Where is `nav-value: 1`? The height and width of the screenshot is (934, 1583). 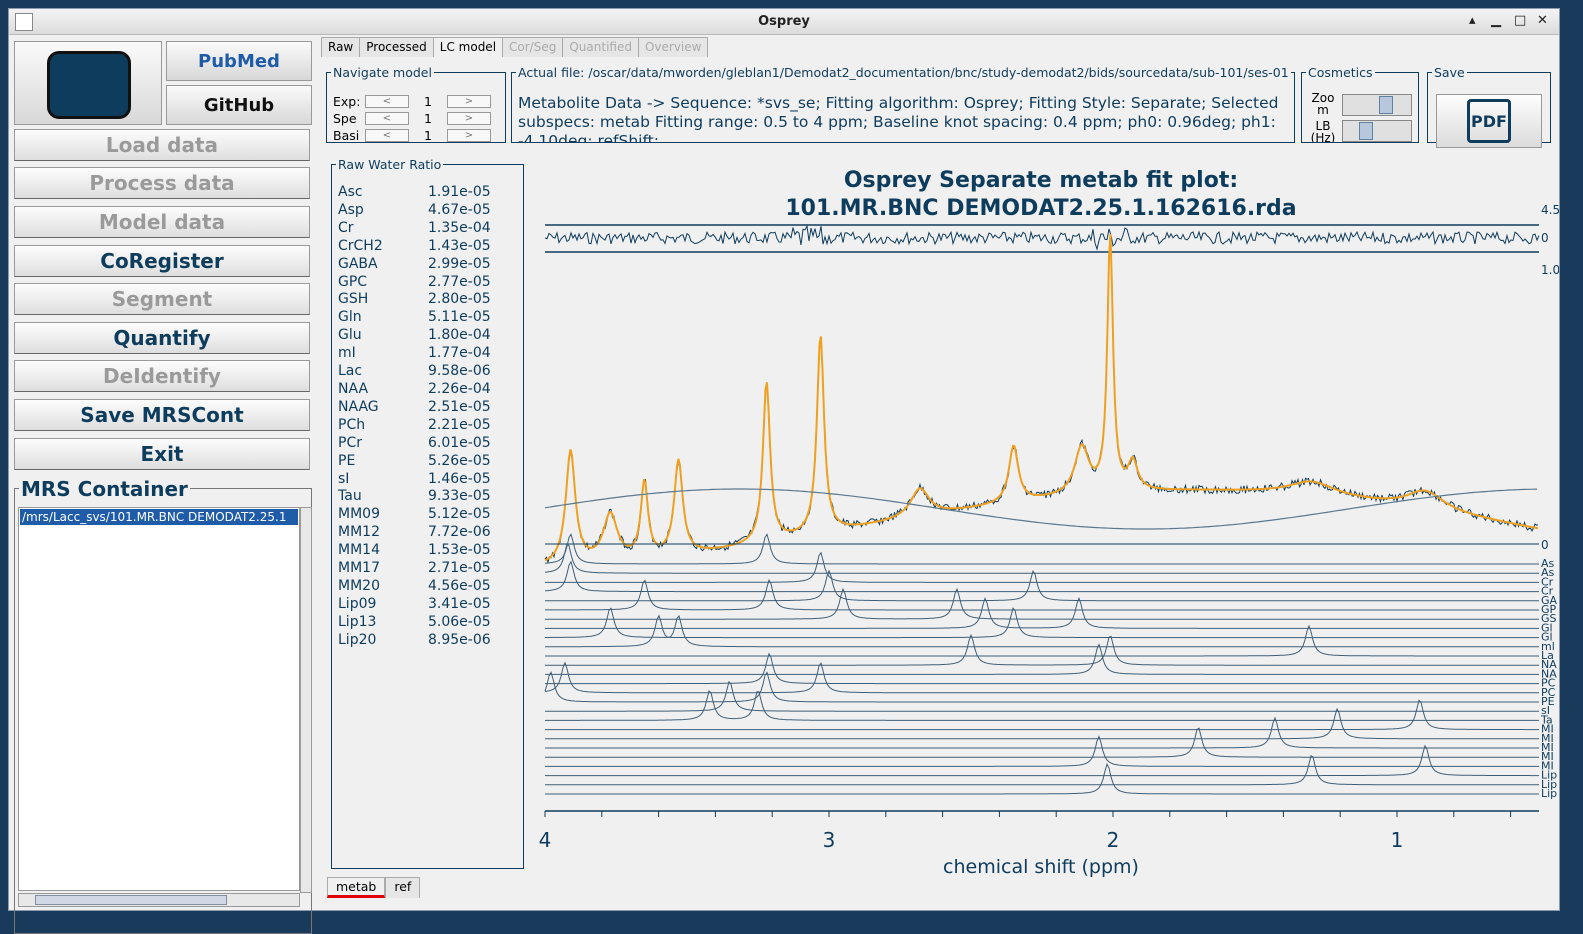
nav-value: 1 is located at coordinates (428, 135).